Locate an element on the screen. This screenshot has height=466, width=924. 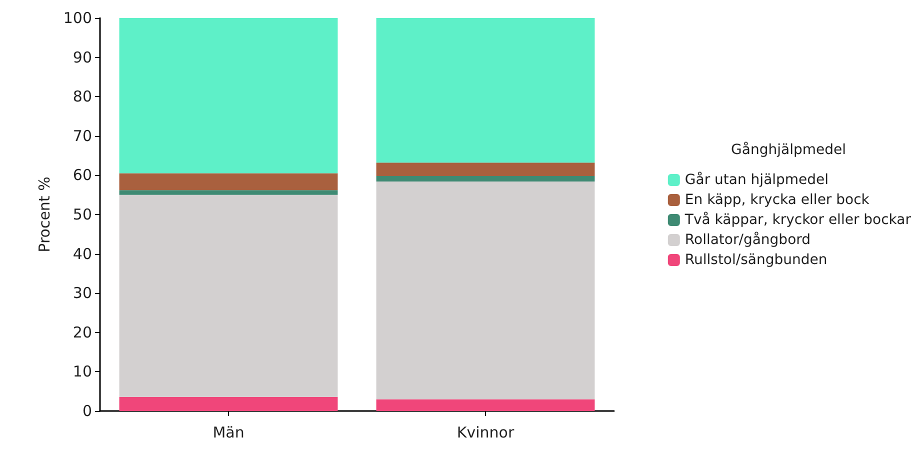
y-axis-title: Procent % is located at coordinates (45, 214).